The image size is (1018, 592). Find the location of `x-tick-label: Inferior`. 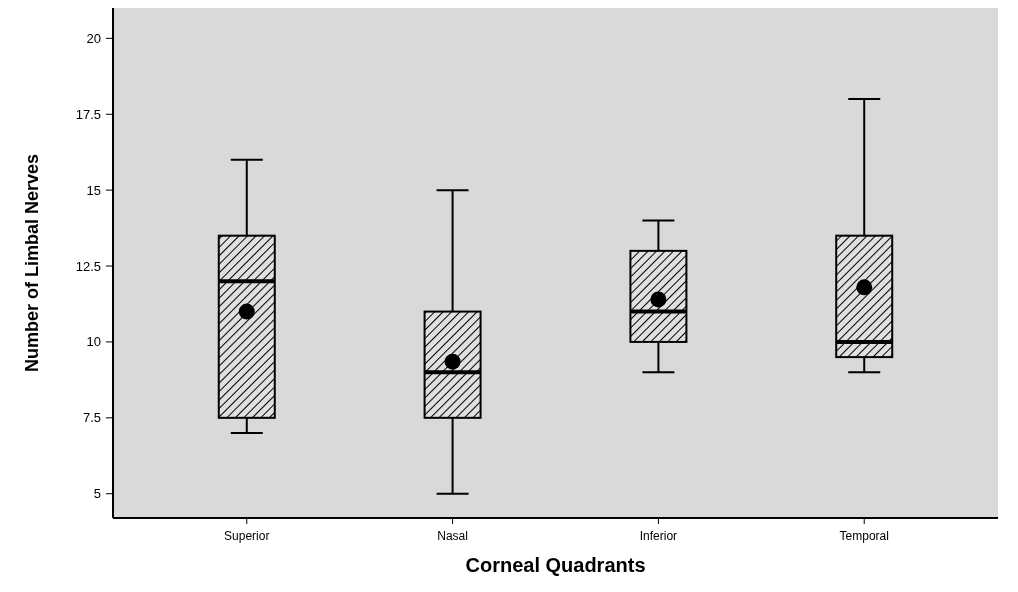

x-tick-label: Inferior is located at coordinates (658, 536).